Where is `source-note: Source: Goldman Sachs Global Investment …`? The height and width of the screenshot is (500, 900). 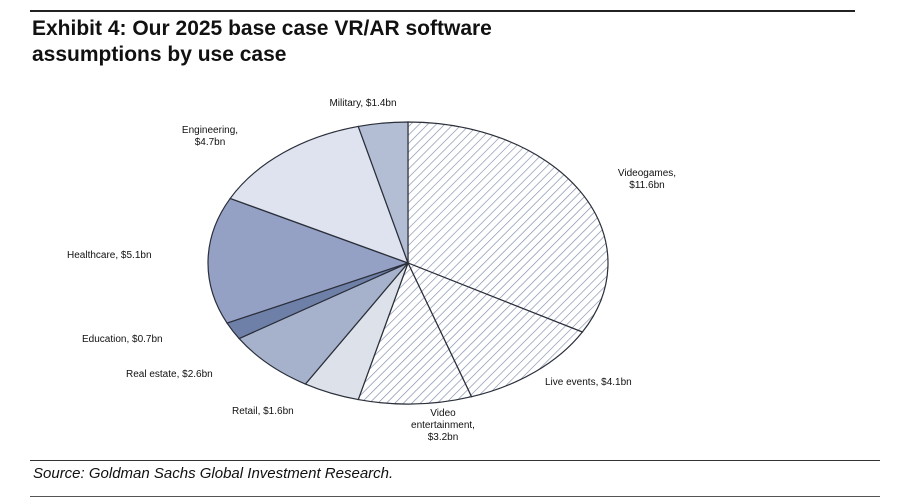
source-note: Source: Goldman Sachs Global Investment … is located at coordinates (213, 473).